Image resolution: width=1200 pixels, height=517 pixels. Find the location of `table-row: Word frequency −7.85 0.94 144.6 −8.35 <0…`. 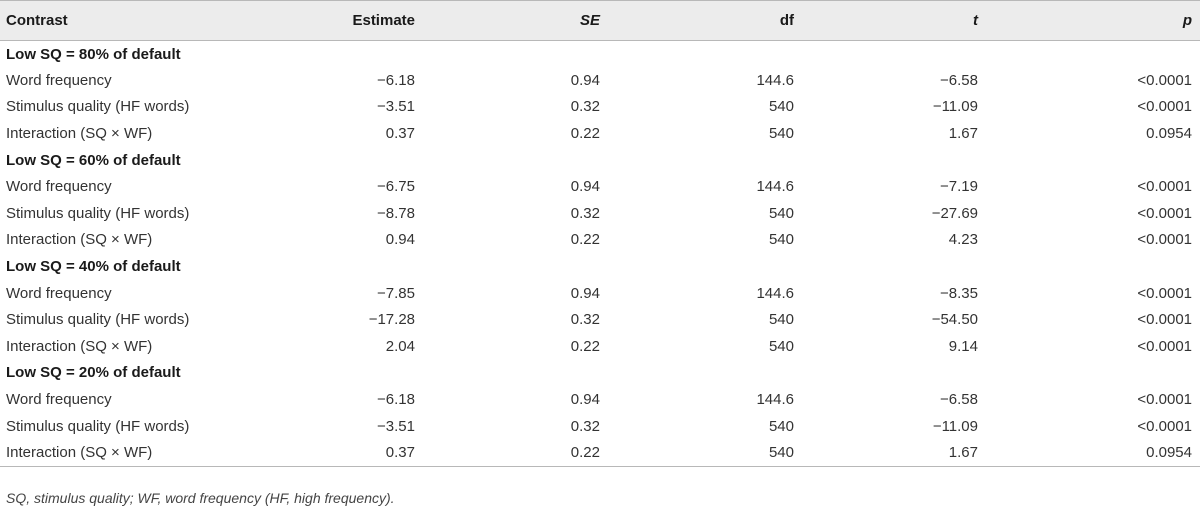

table-row: Word frequency −7.85 0.94 144.6 −8.35 <0… is located at coordinates (600, 293).